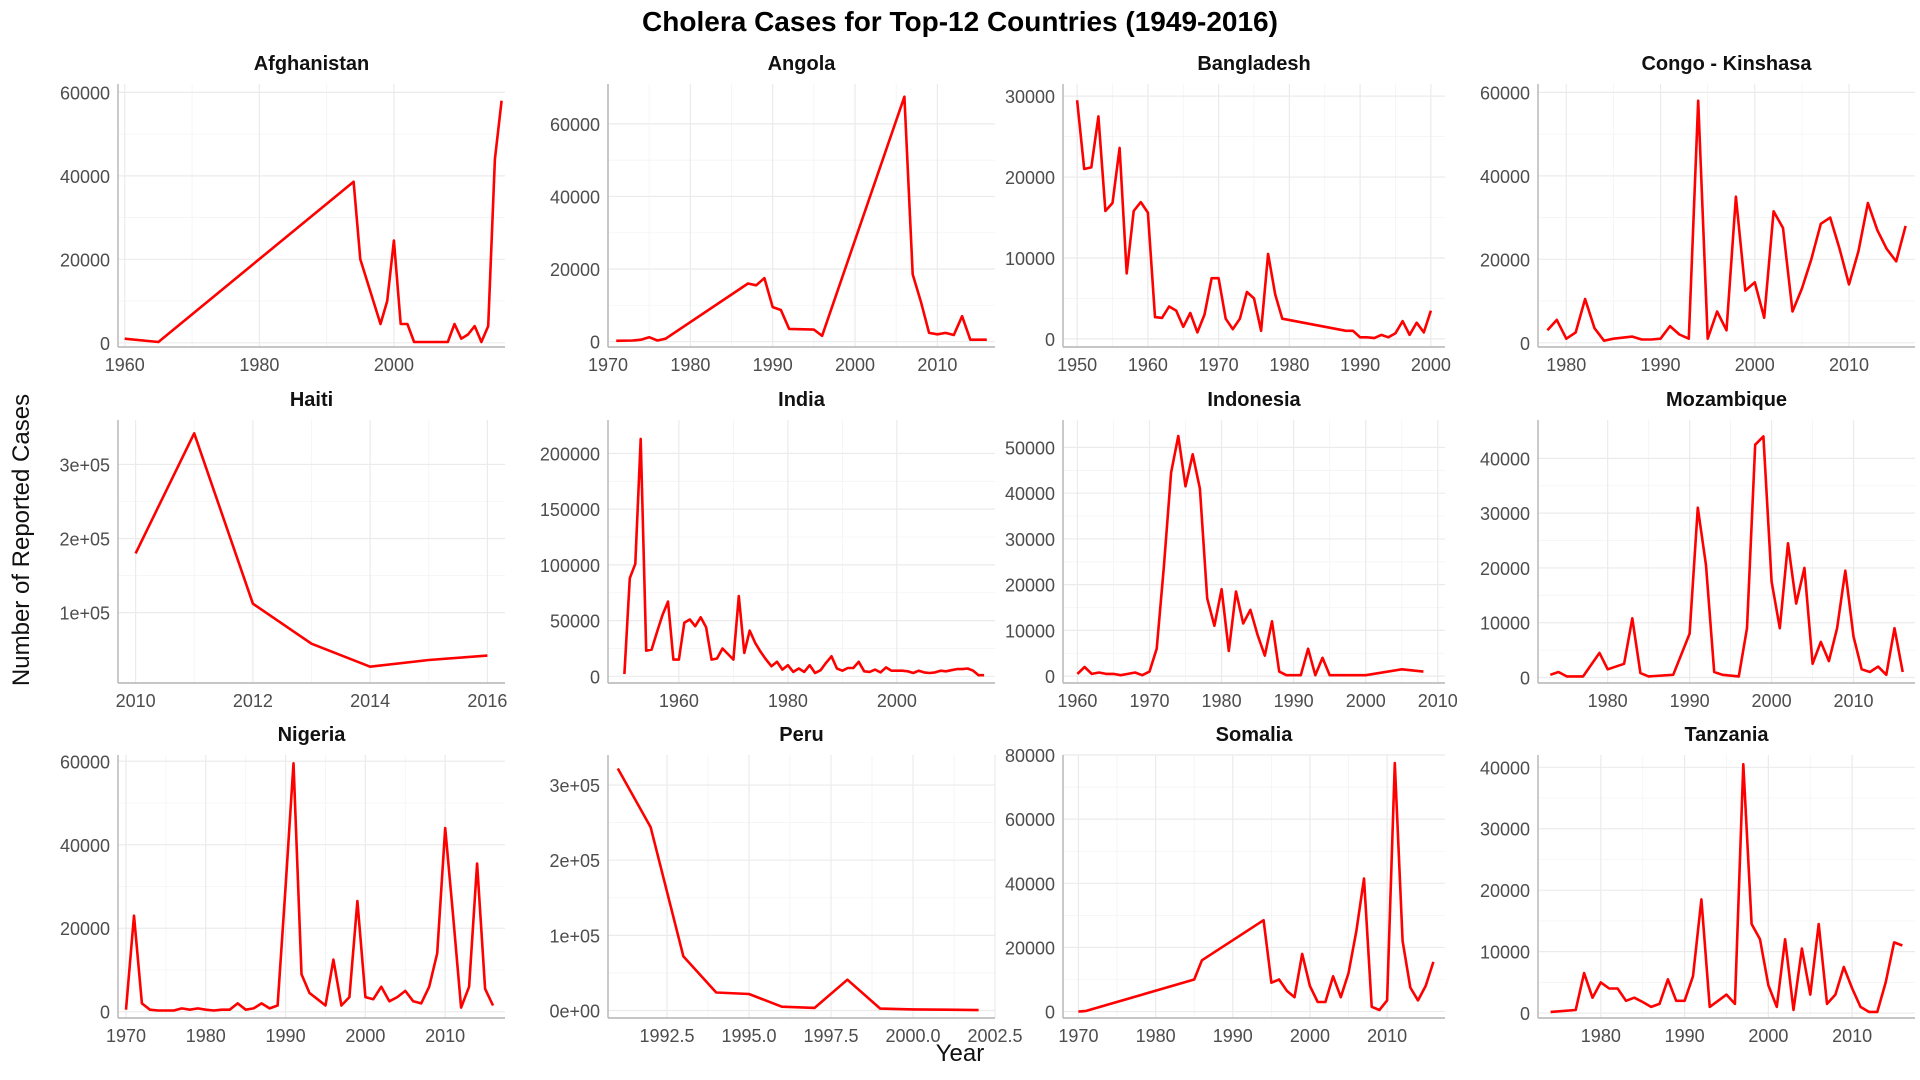 This screenshot has height=1080, width=1920. I want to click on series-line-bangladesh, so click(1254, 220).